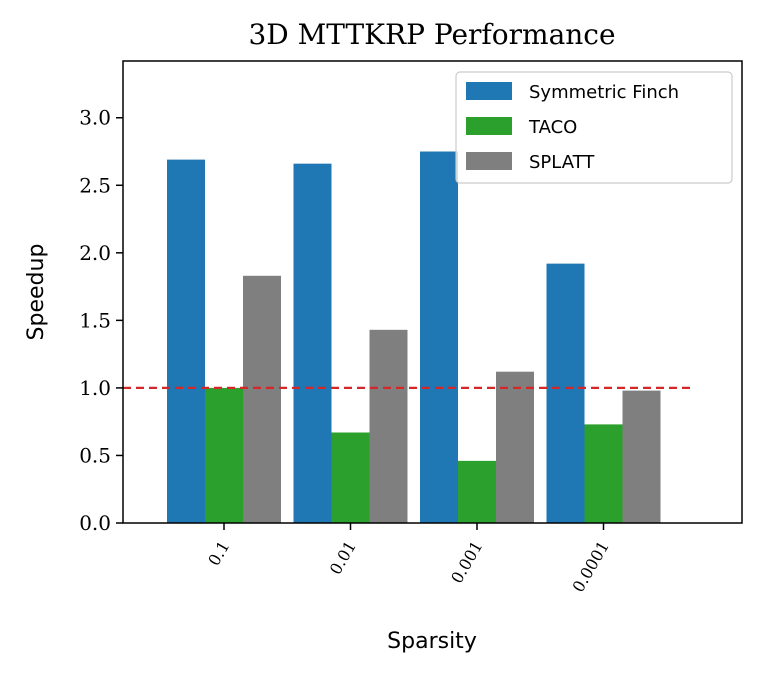 The width and height of the screenshot is (762, 675). What do you see at coordinates (515, 447) in the screenshot?
I see `bar-splatt-0.001` at bounding box center [515, 447].